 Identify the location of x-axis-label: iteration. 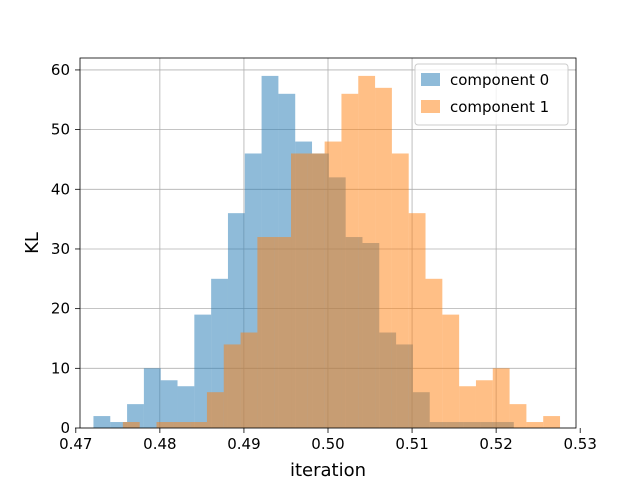
(328, 470).